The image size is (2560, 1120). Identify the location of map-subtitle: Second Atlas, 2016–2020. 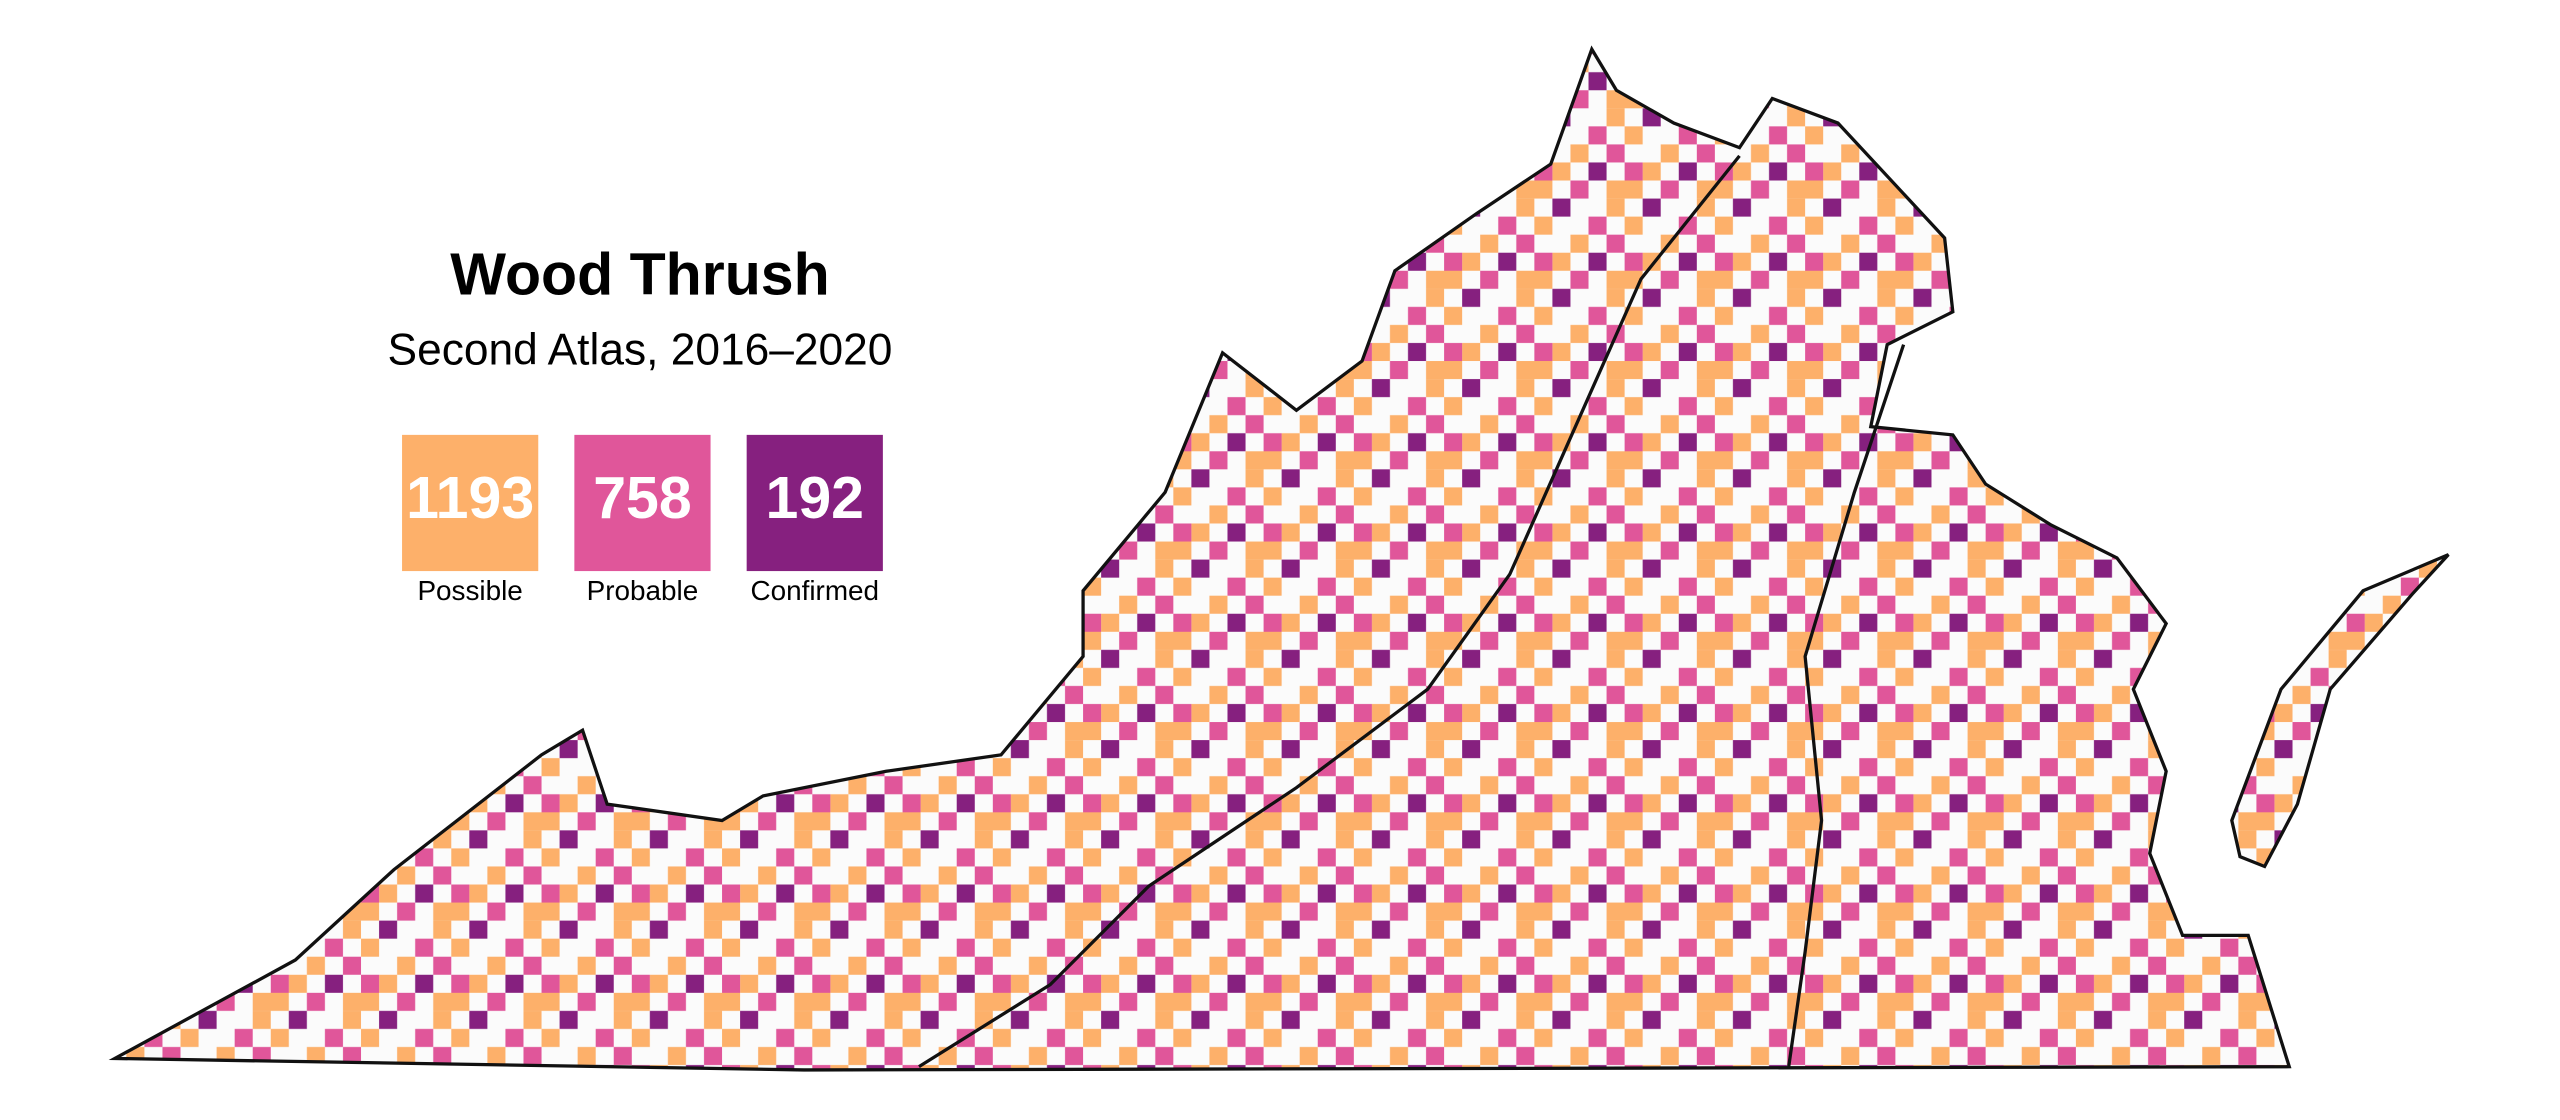
(640, 350).